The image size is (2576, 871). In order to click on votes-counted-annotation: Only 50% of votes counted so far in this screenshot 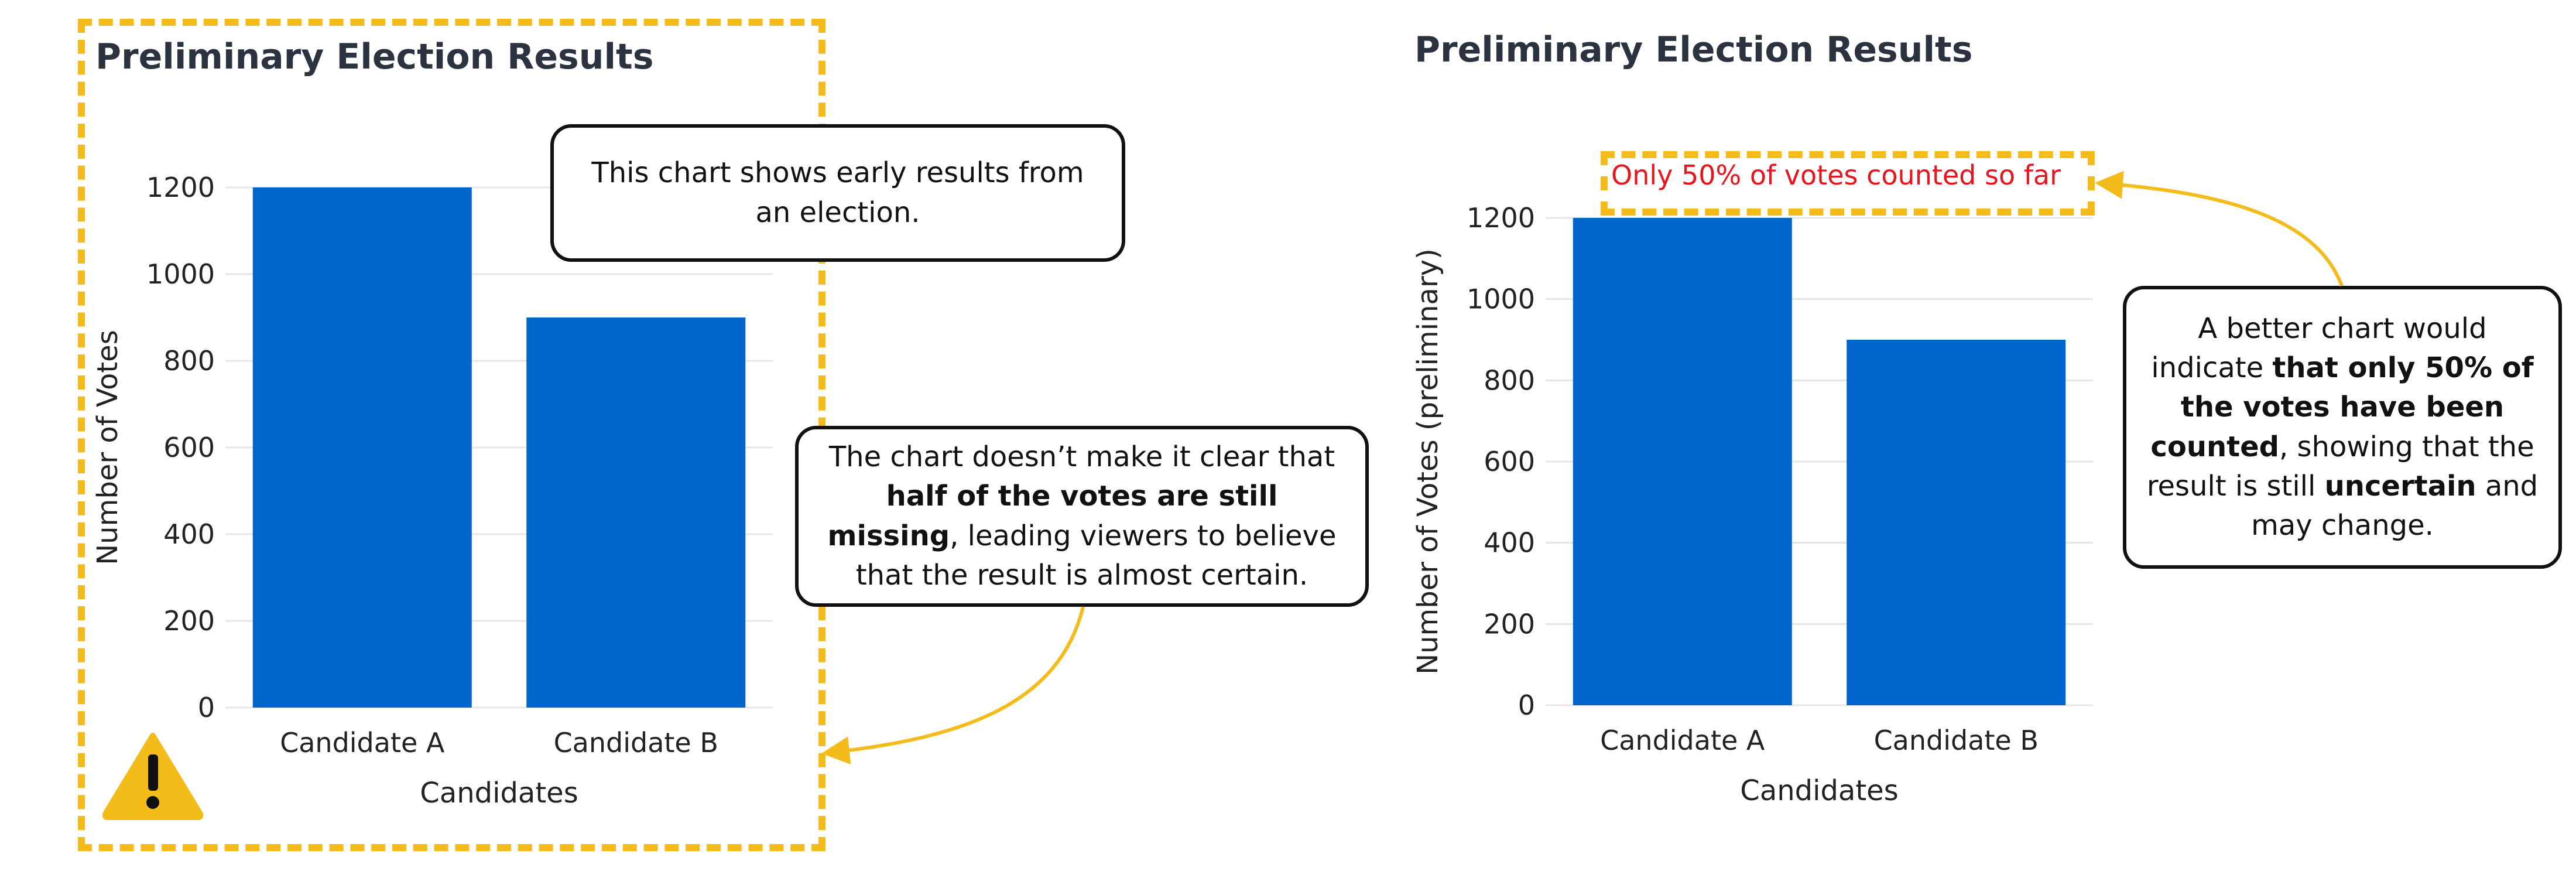, I will do `click(1836, 175)`.